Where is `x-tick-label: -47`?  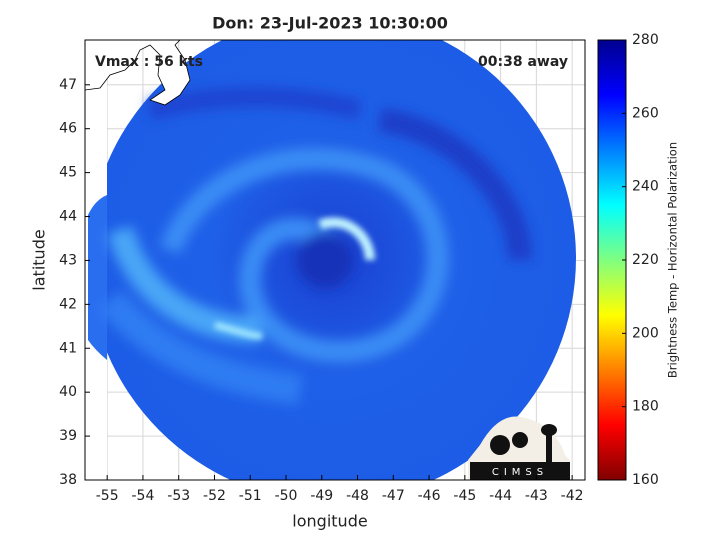
x-tick-label: -47 is located at coordinates (393, 496).